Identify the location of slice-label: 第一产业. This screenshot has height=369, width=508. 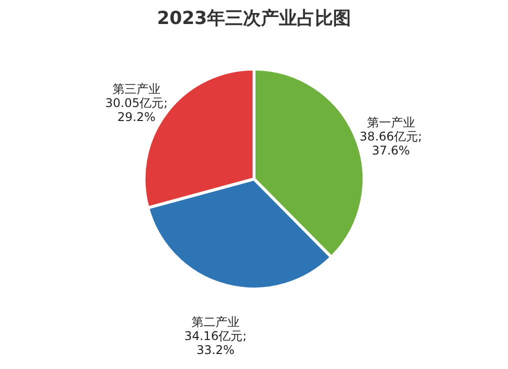
(390, 123).